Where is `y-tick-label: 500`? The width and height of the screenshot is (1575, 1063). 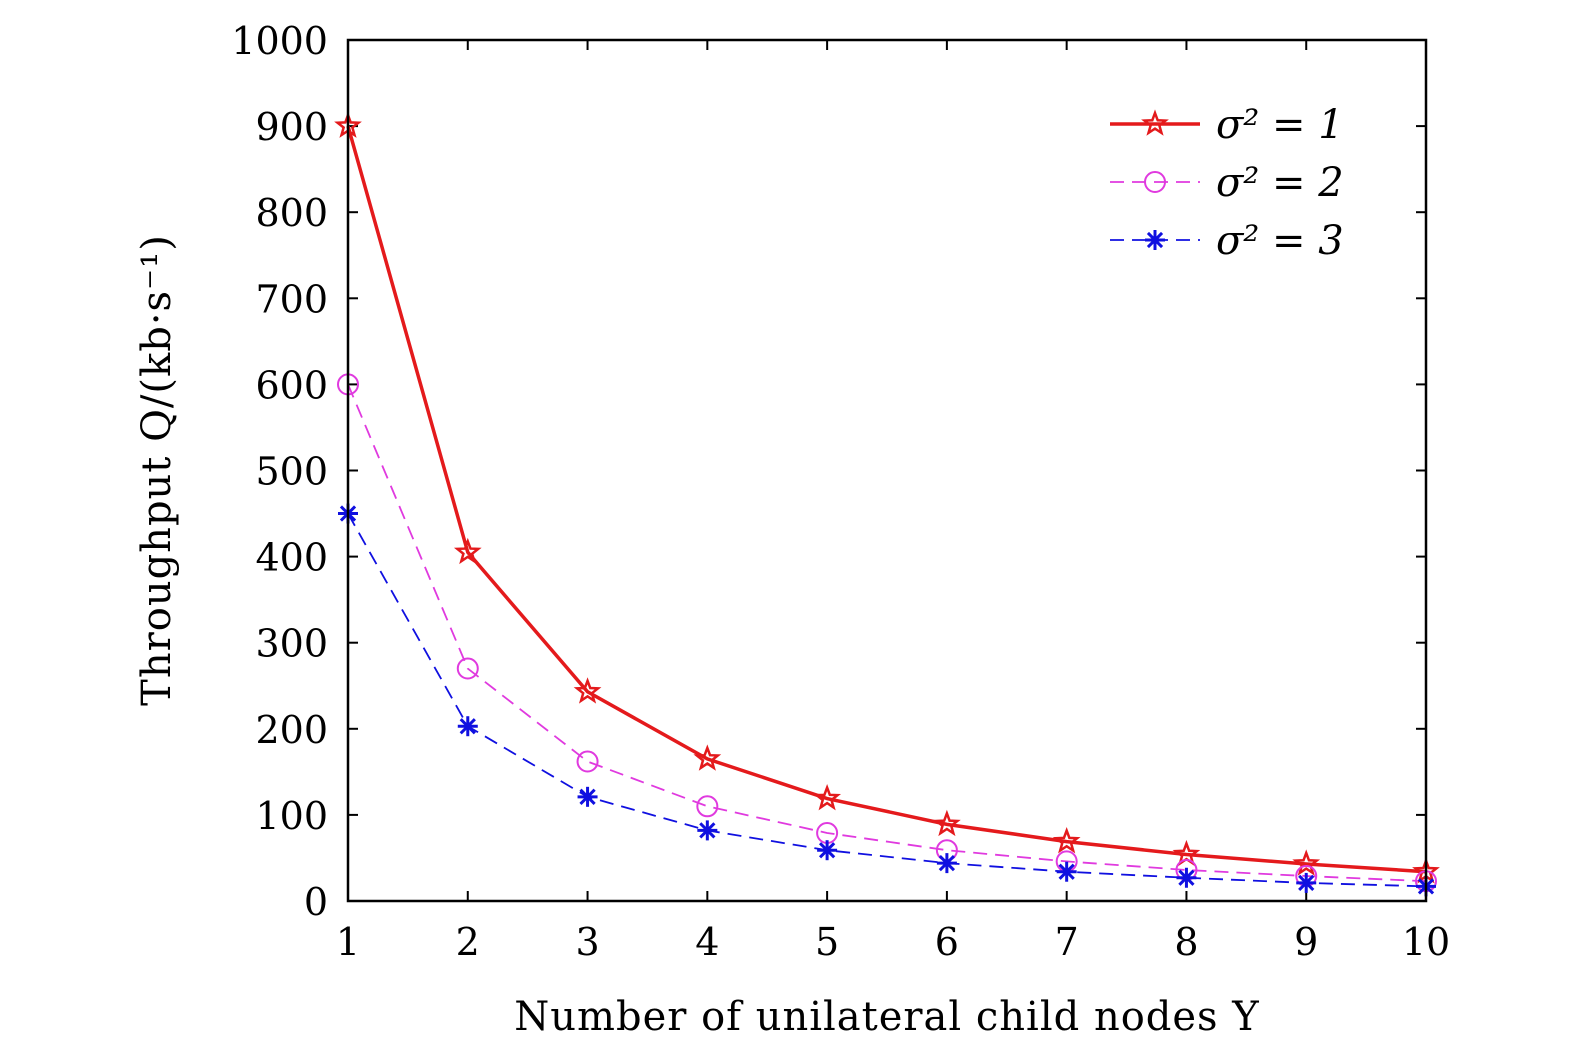
y-tick-label: 500 is located at coordinates (291, 472).